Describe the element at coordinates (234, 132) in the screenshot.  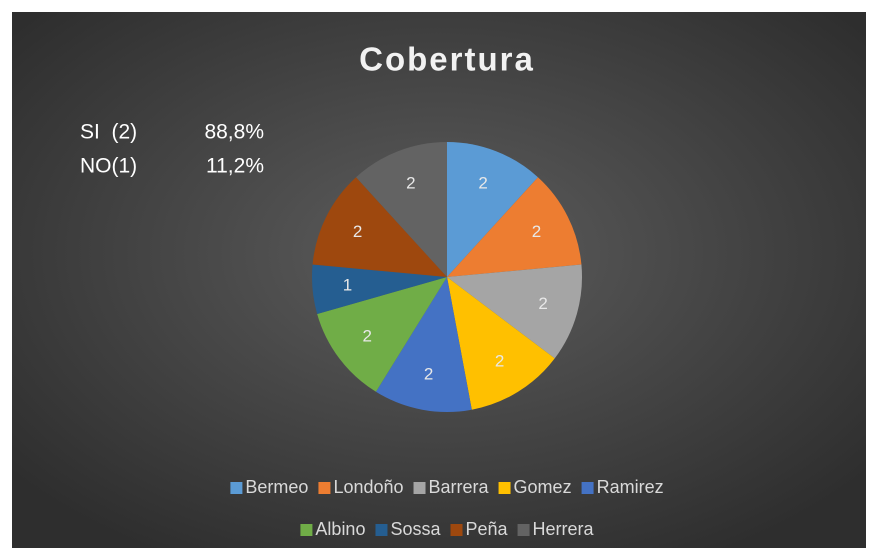
I see `annotation-value: 88,8%` at that location.